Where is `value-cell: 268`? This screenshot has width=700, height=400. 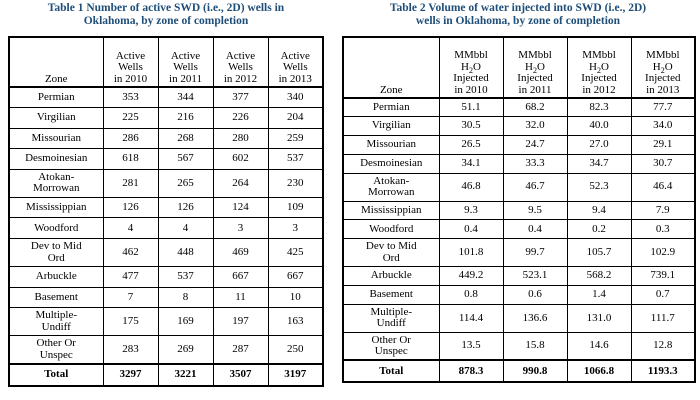
value-cell: 268 is located at coordinates (185, 138).